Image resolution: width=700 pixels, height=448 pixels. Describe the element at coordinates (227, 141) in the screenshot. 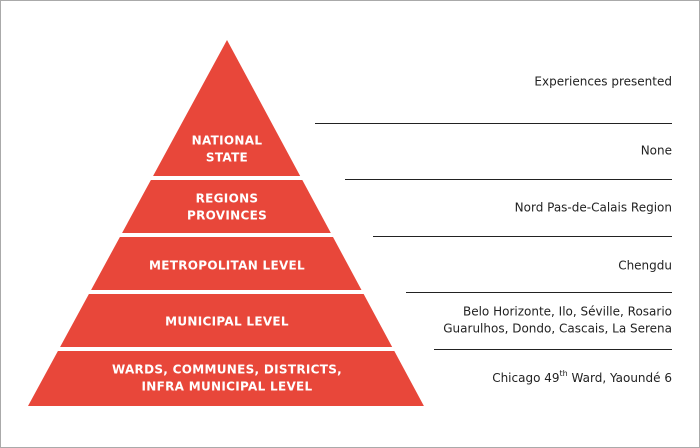

I see `level-label: NATIONAL` at that location.